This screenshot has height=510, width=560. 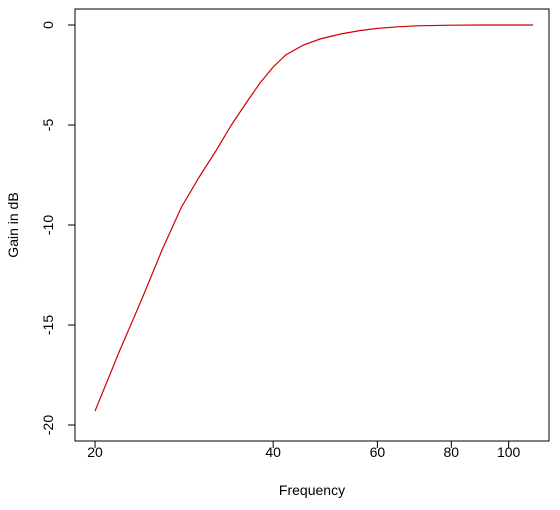 I want to click on y-tick-label: -15, so click(x=48, y=325).